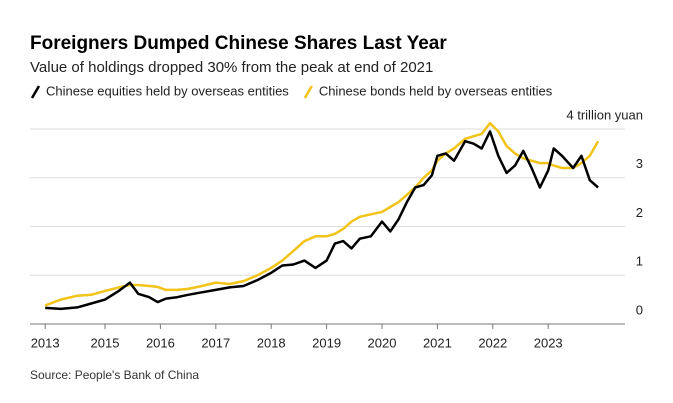 Image resolution: width=673 pixels, height=403 pixels. What do you see at coordinates (639, 261) in the screenshot?
I see `y-tick-label: 1` at bounding box center [639, 261].